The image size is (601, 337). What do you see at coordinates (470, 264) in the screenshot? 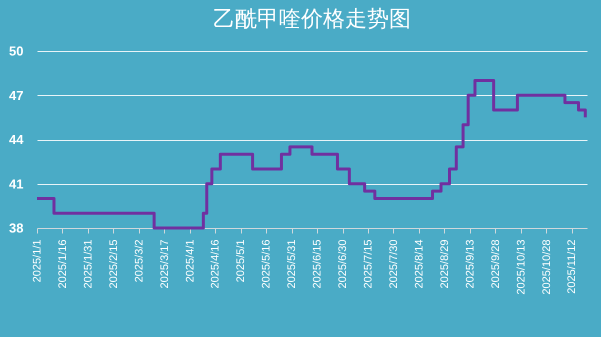
I see `x-tick-label: 2025/9/13` at bounding box center [470, 264].